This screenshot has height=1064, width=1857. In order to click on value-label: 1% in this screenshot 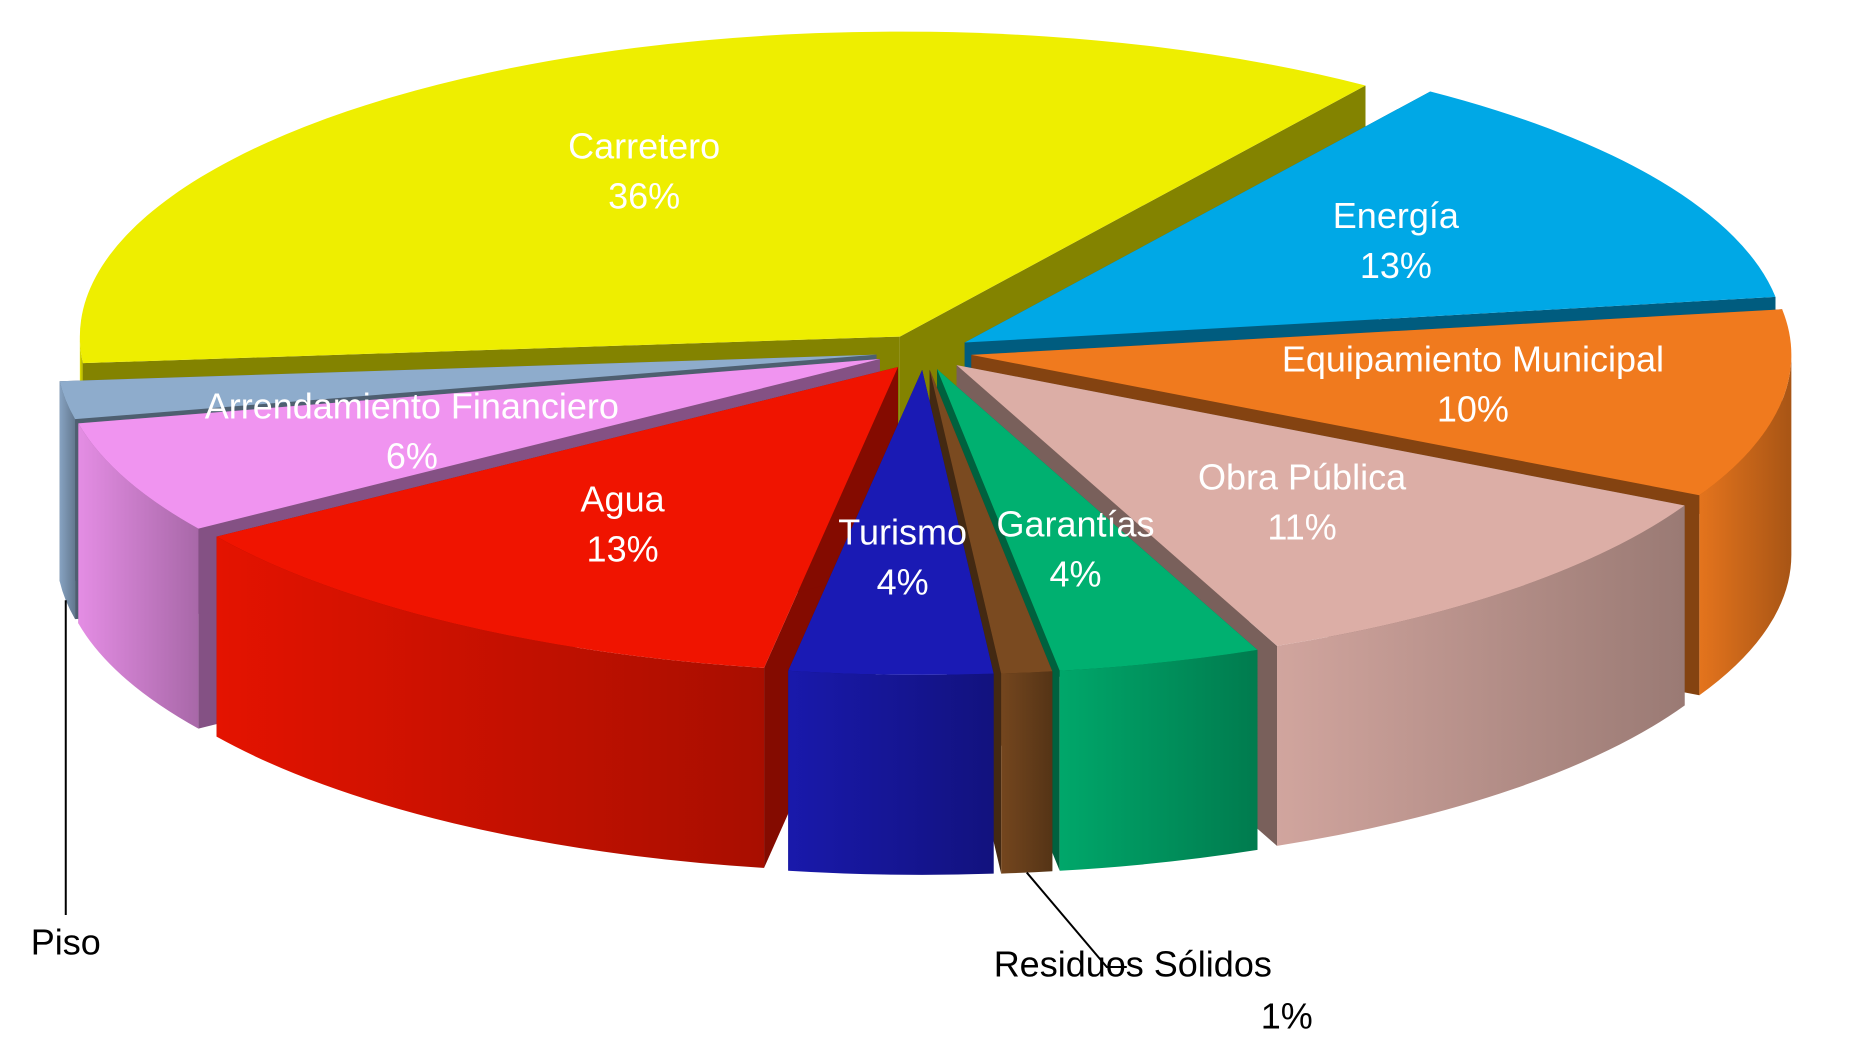, I will do `click(1287, 1016)`.